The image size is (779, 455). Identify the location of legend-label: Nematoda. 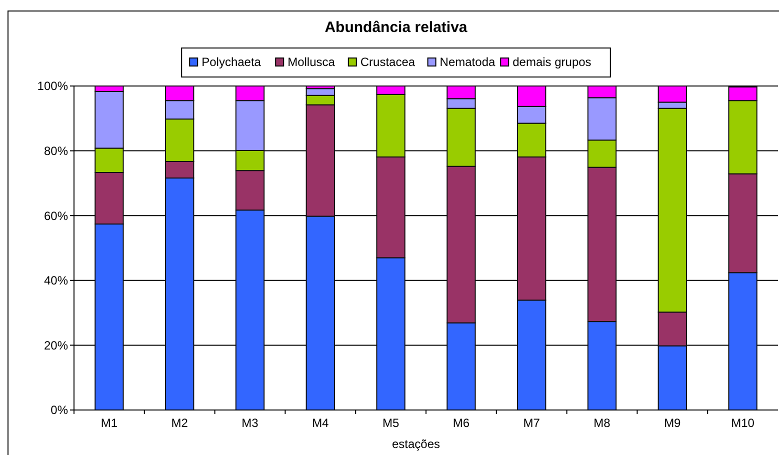
(468, 62).